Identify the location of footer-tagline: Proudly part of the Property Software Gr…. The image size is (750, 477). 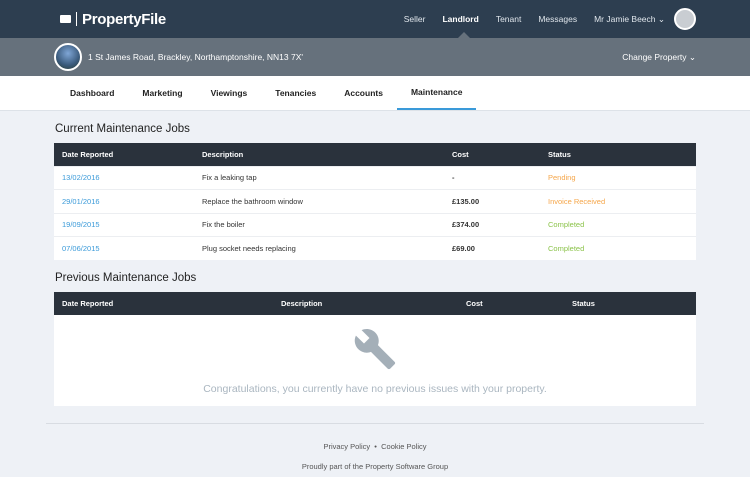
(375, 466).